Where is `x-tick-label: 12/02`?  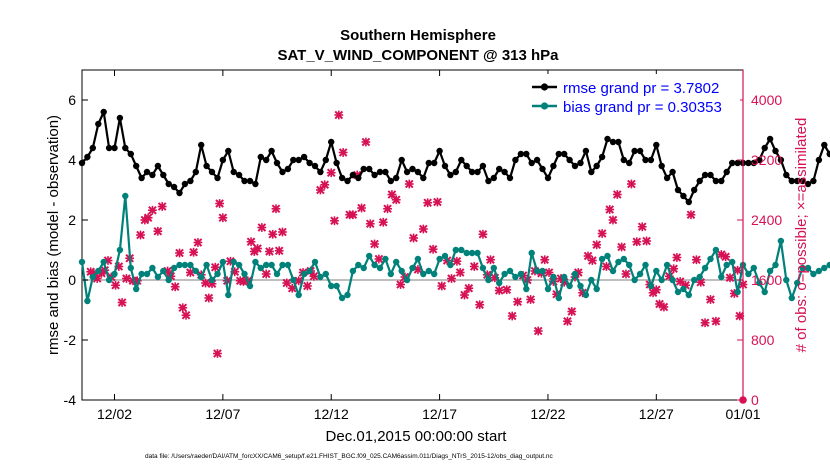
x-tick-label: 12/02 is located at coordinates (114, 414).